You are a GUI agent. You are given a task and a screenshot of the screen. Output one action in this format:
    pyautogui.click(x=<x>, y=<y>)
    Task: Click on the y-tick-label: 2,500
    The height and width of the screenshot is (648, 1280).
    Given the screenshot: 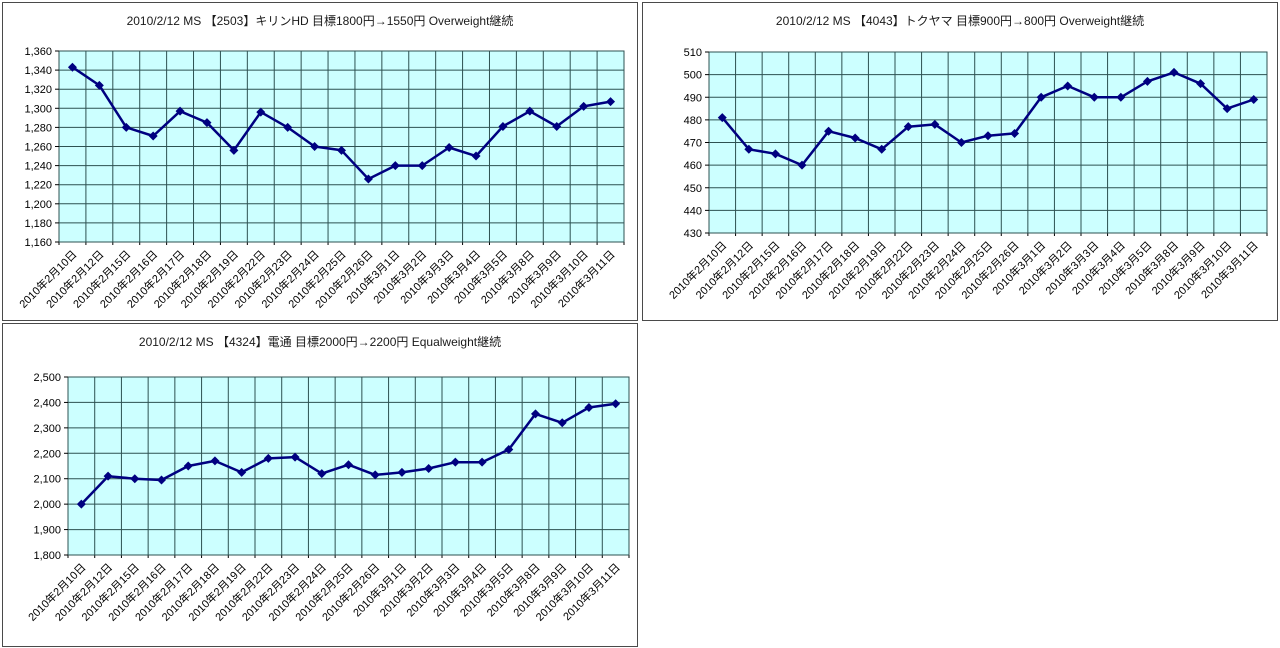 What is the action you would take?
    pyautogui.click(x=47, y=378)
    